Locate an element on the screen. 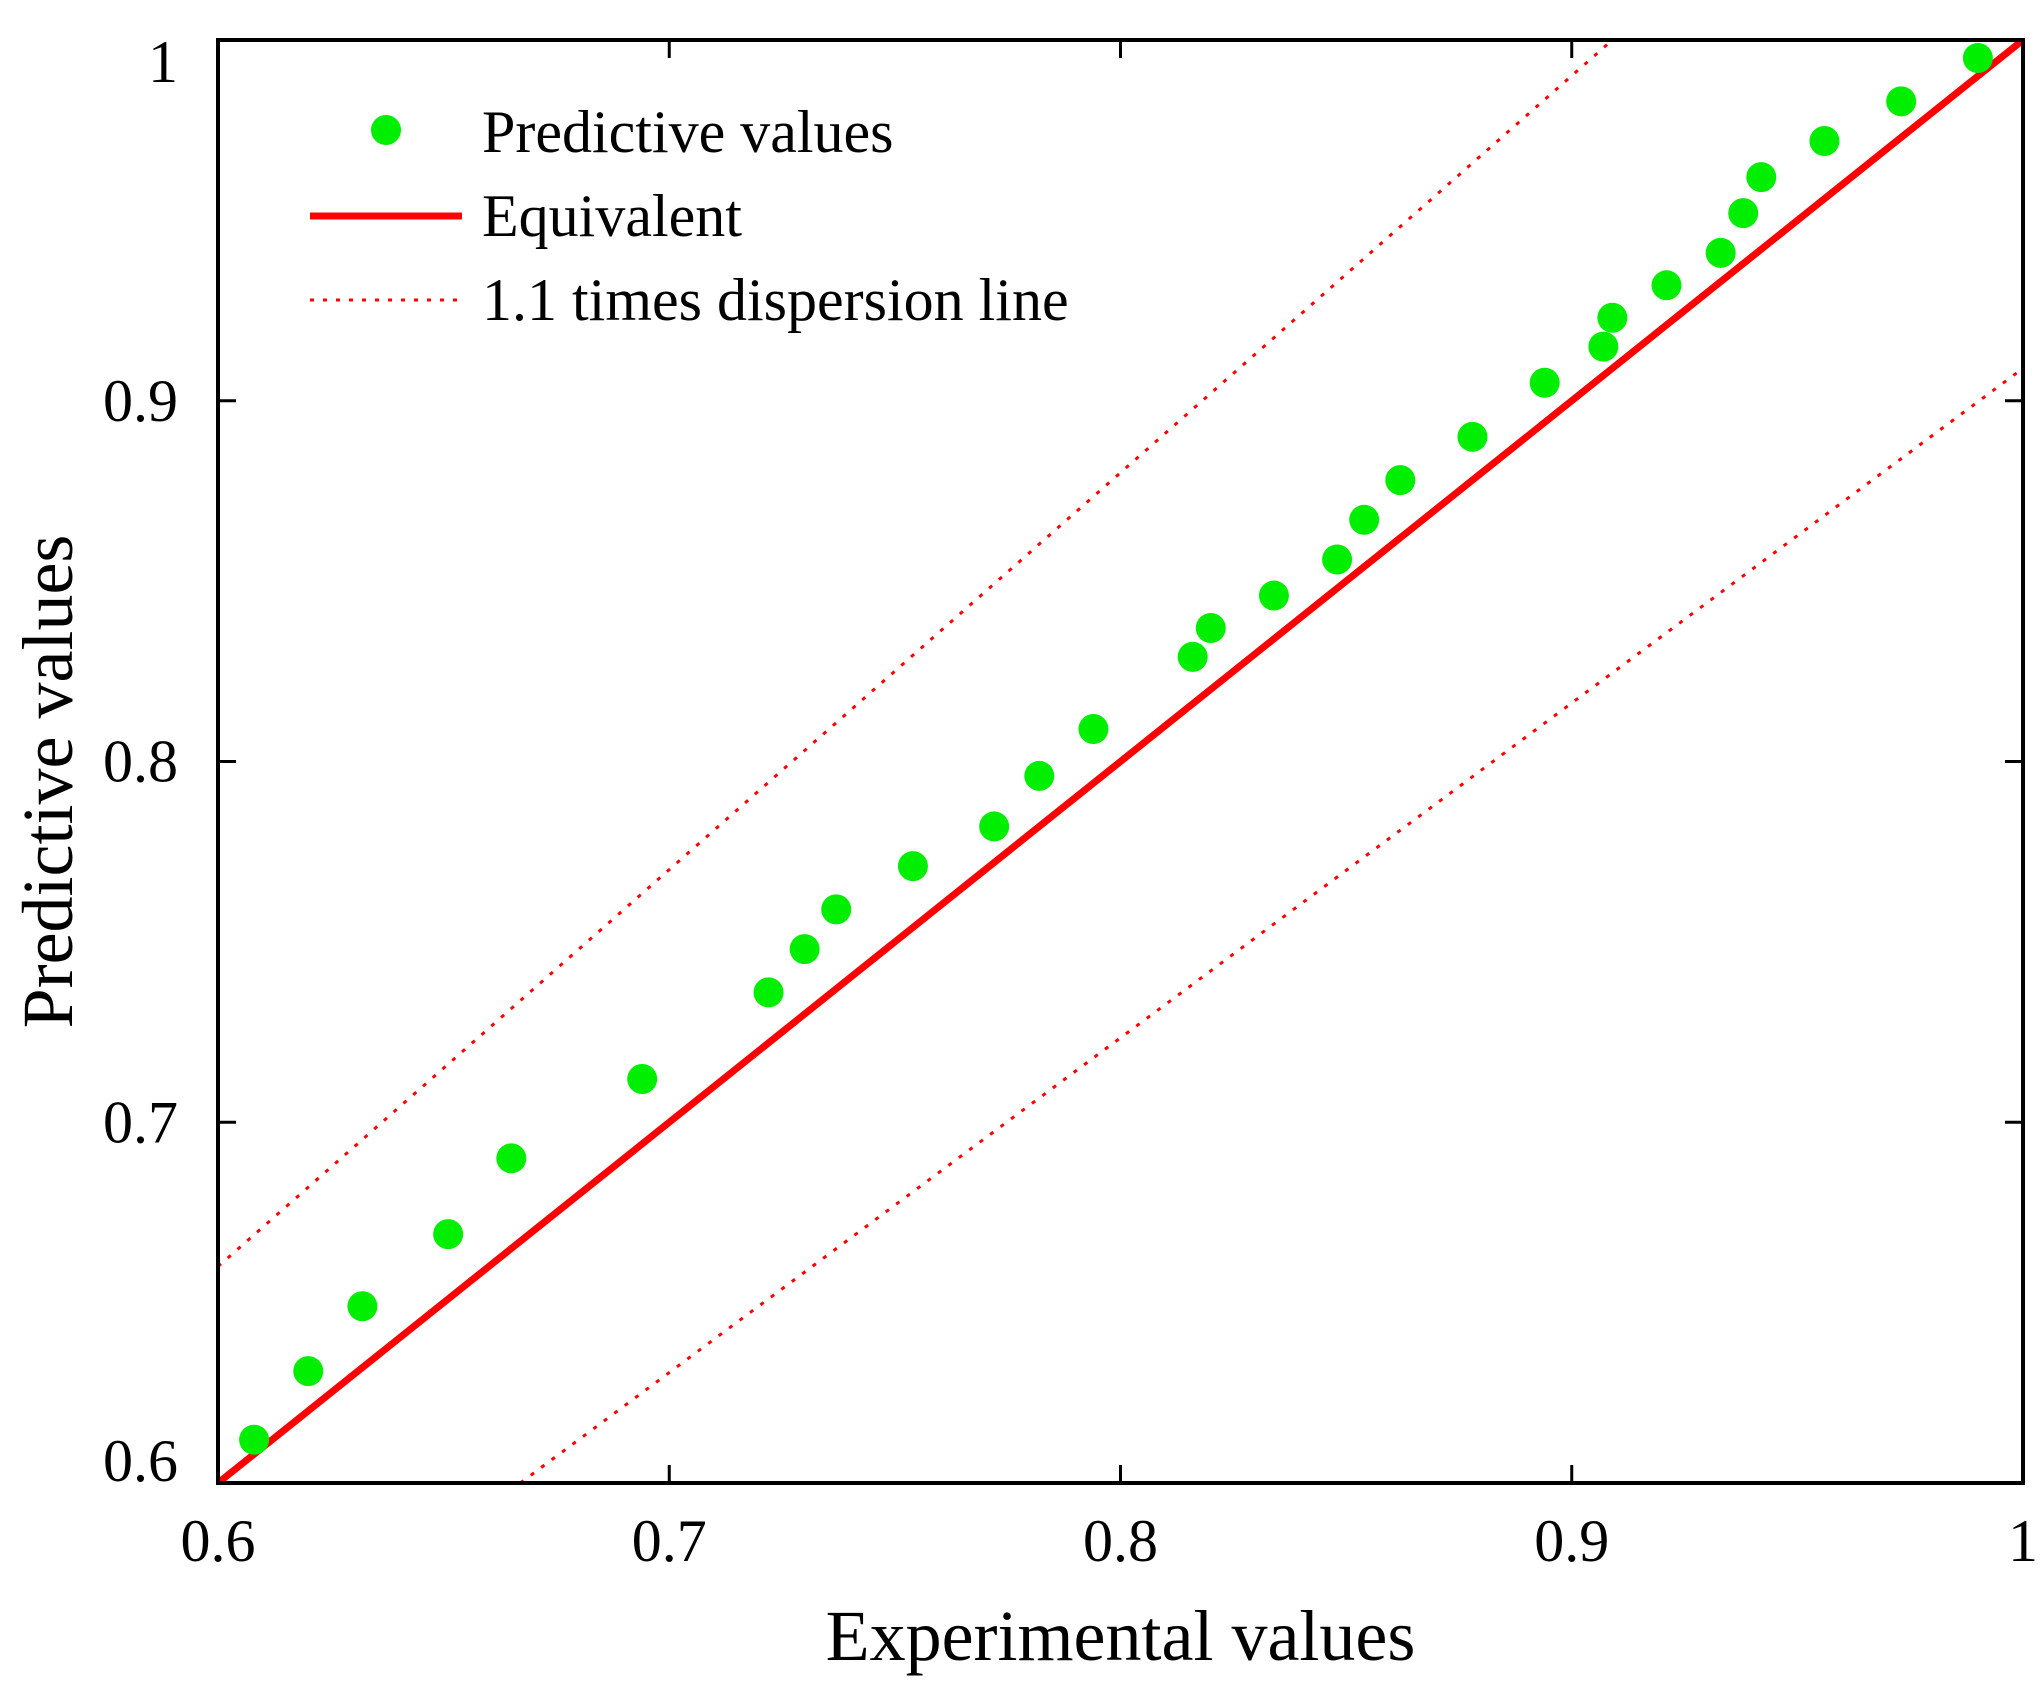  y-tick-label: 0.9 is located at coordinates (140, 401).